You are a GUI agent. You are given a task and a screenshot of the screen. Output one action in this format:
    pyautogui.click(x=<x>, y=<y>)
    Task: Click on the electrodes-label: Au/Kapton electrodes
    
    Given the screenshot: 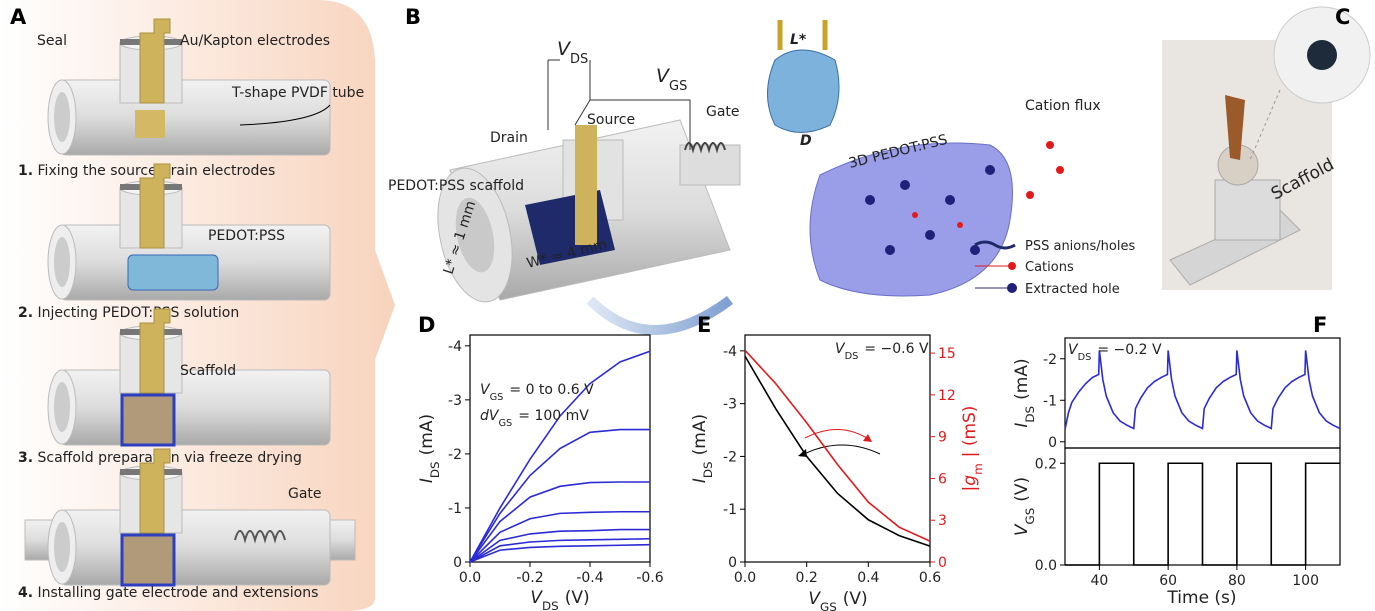 What is the action you would take?
    pyautogui.click(x=255, y=41)
    